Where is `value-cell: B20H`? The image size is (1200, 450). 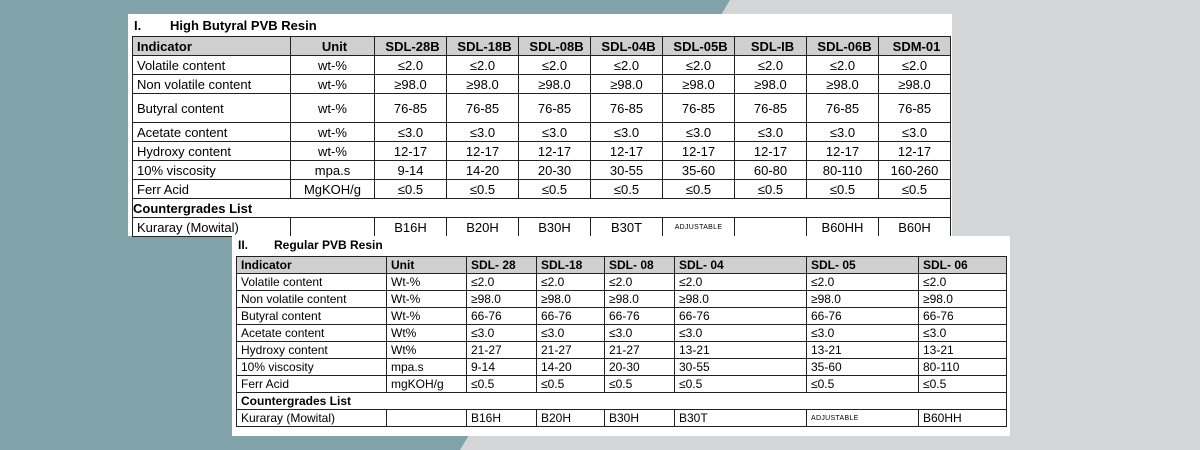 value-cell: B20H is located at coordinates (482, 227).